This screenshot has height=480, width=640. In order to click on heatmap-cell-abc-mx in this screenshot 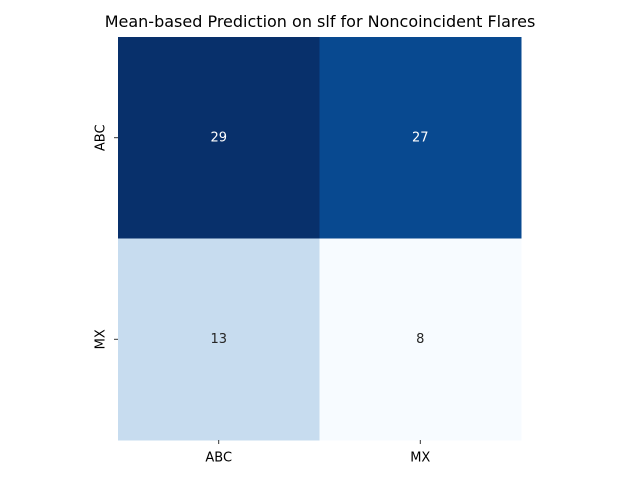, I will do `click(420, 138)`.